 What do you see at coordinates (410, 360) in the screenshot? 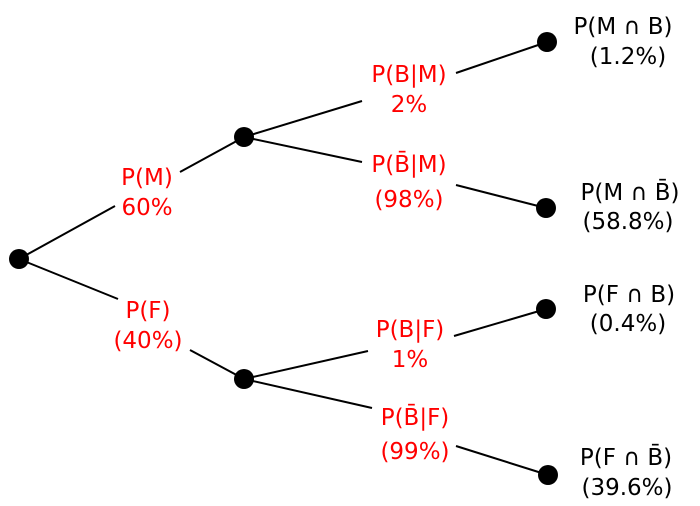
I see `branch-value-b-given-f: 1%` at bounding box center [410, 360].